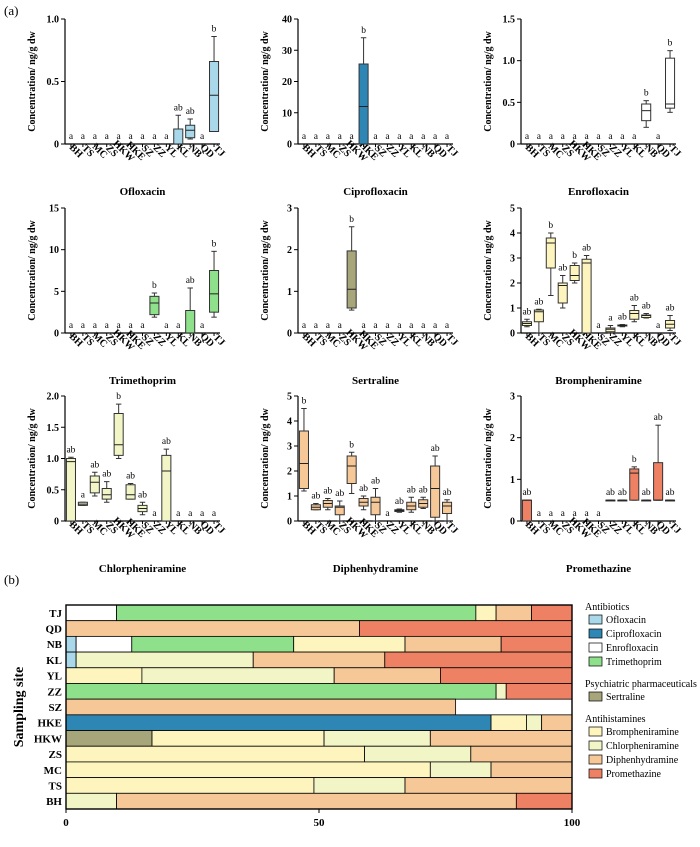 The image size is (700, 847). Describe the element at coordinates (109, 738) in the screenshot. I see `segment-sertraline` at that location.